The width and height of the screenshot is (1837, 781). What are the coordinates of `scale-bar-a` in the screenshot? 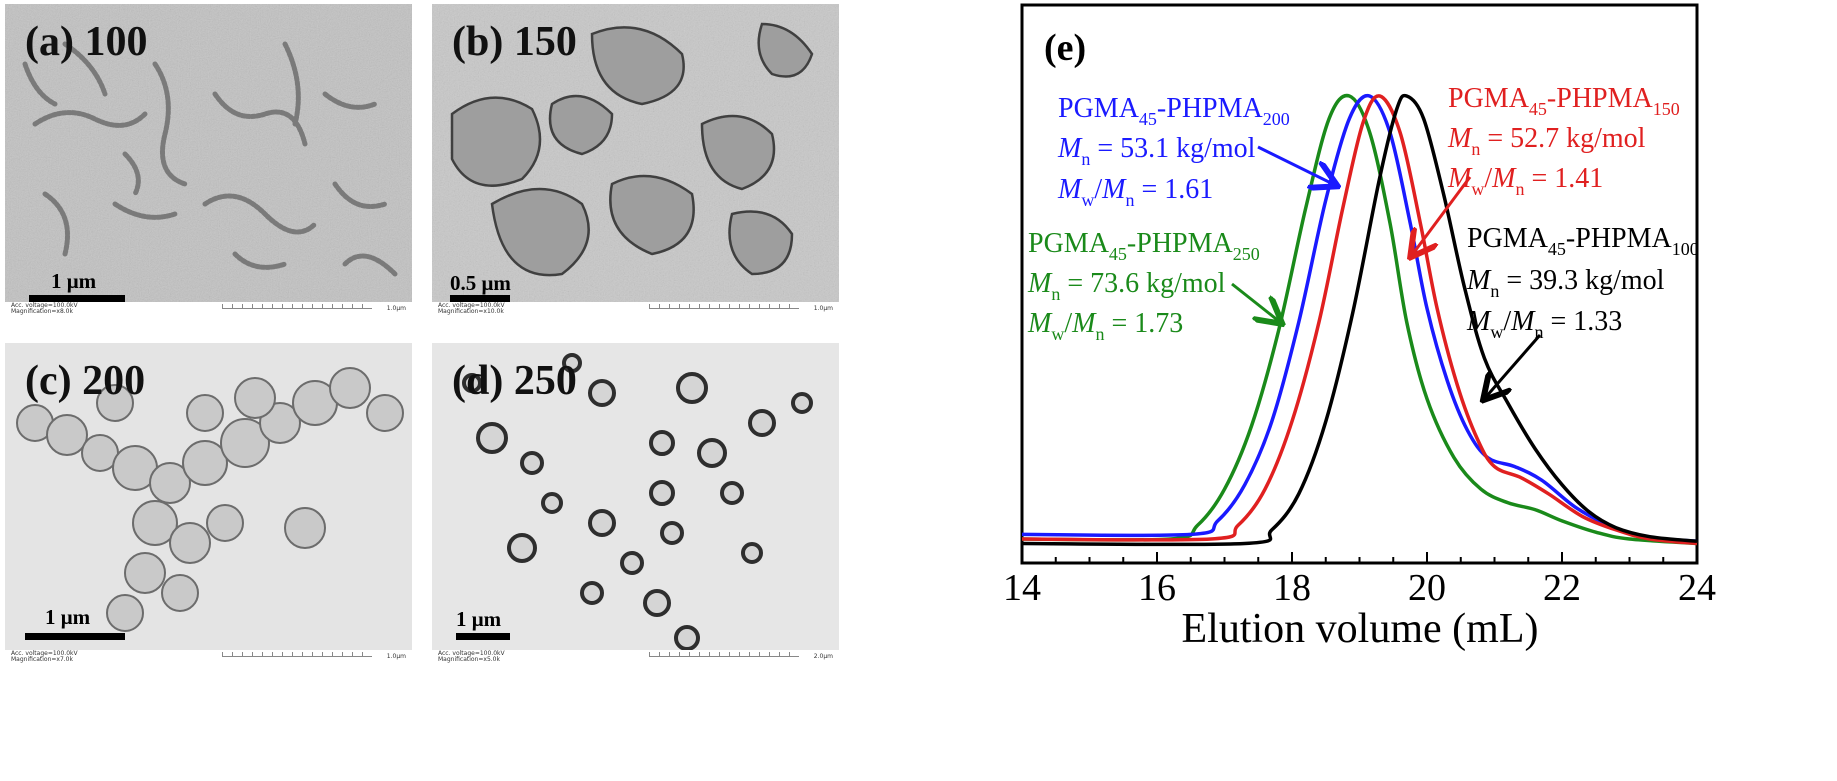 It's located at (77, 298).